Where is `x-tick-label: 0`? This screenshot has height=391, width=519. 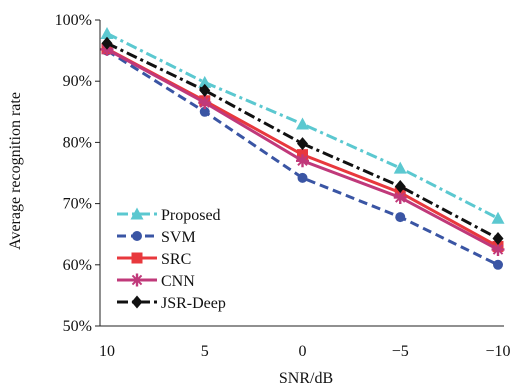
x-tick-label: 0 is located at coordinates (303, 351).